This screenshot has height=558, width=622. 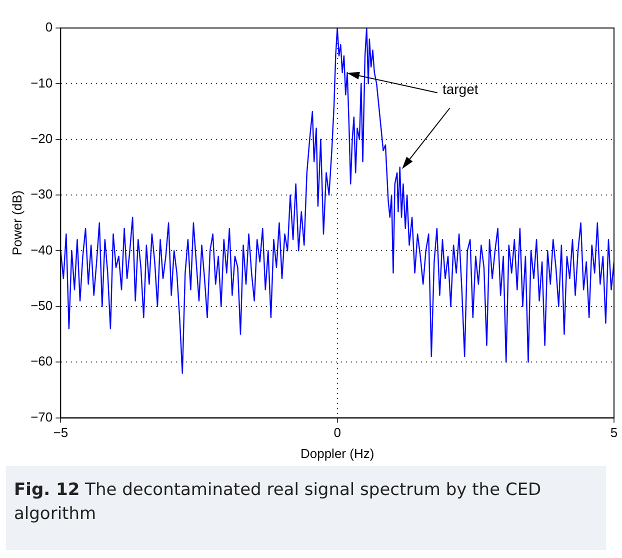 What do you see at coordinates (41, 138) in the screenshot?
I see `y-tick-label: −20` at bounding box center [41, 138].